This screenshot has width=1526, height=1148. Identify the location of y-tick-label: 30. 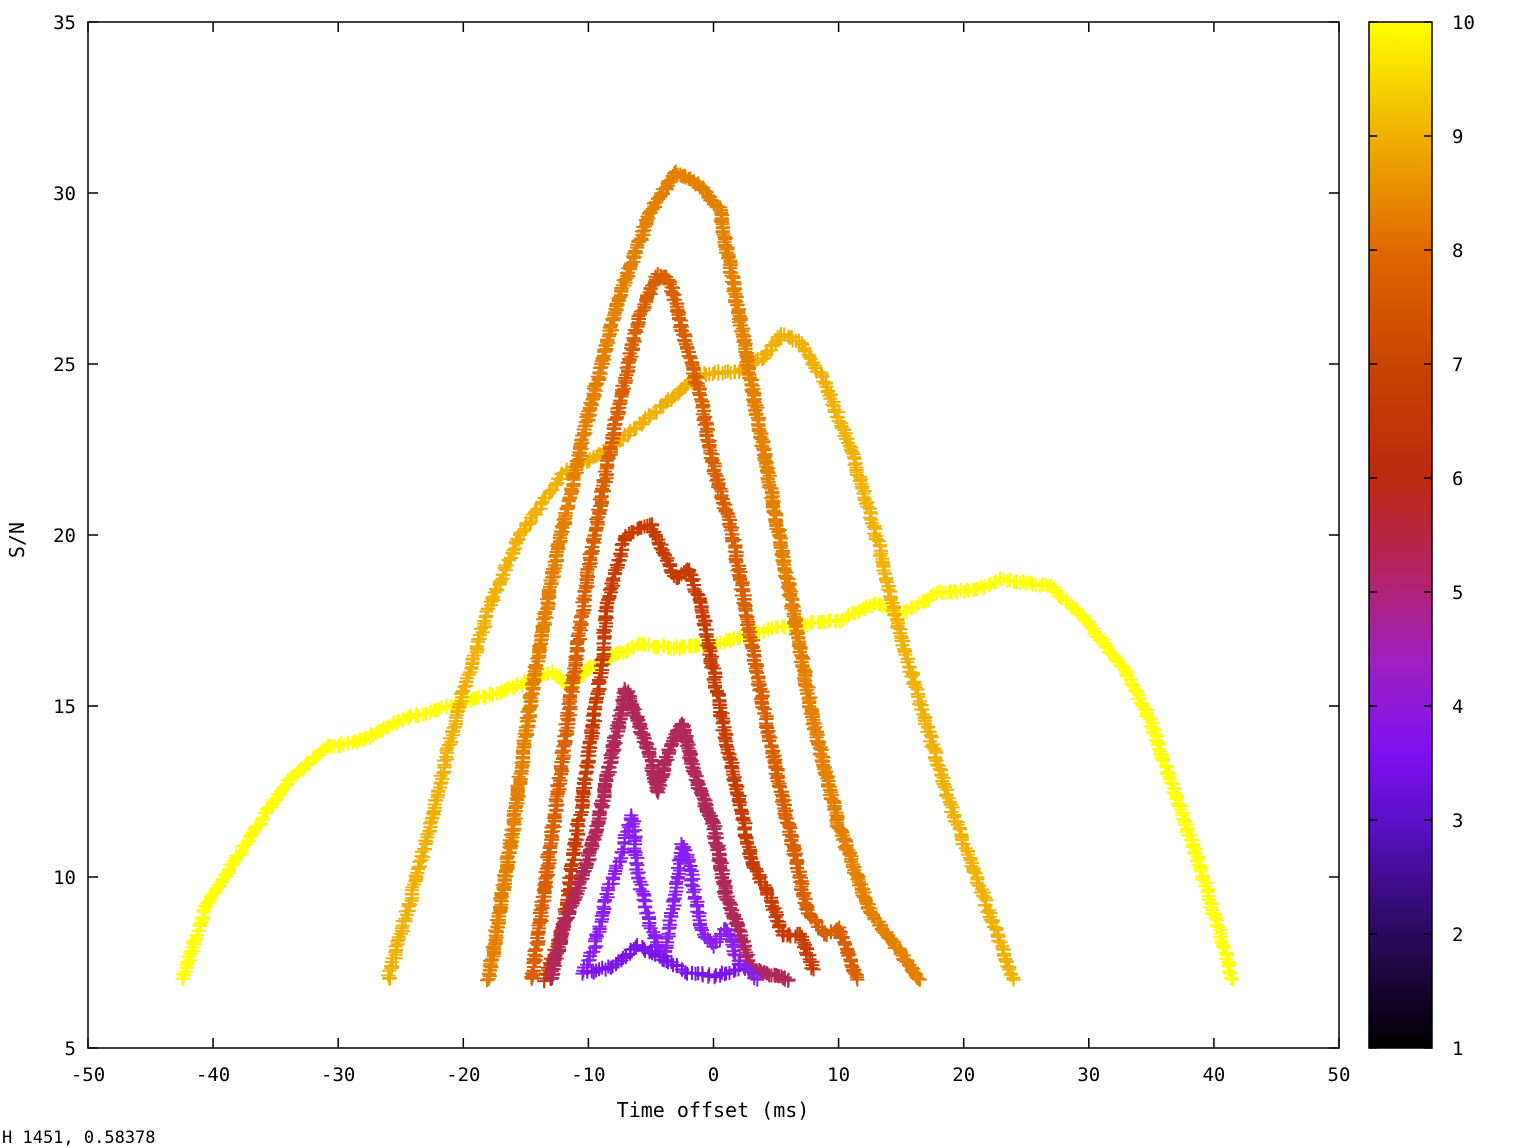
(64, 194).